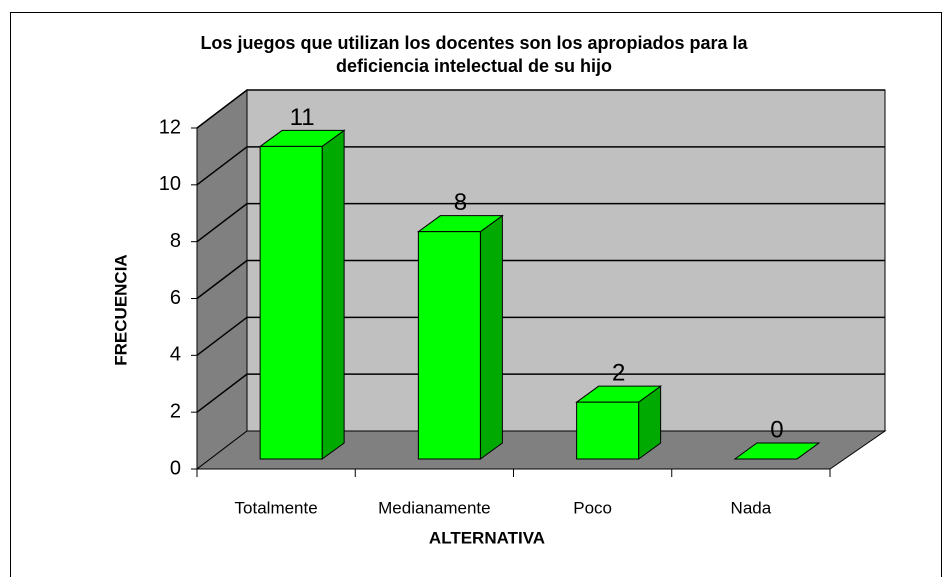  Describe the element at coordinates (175, 298) in the screenshot. I see `y-tick-label: 6` at that location.